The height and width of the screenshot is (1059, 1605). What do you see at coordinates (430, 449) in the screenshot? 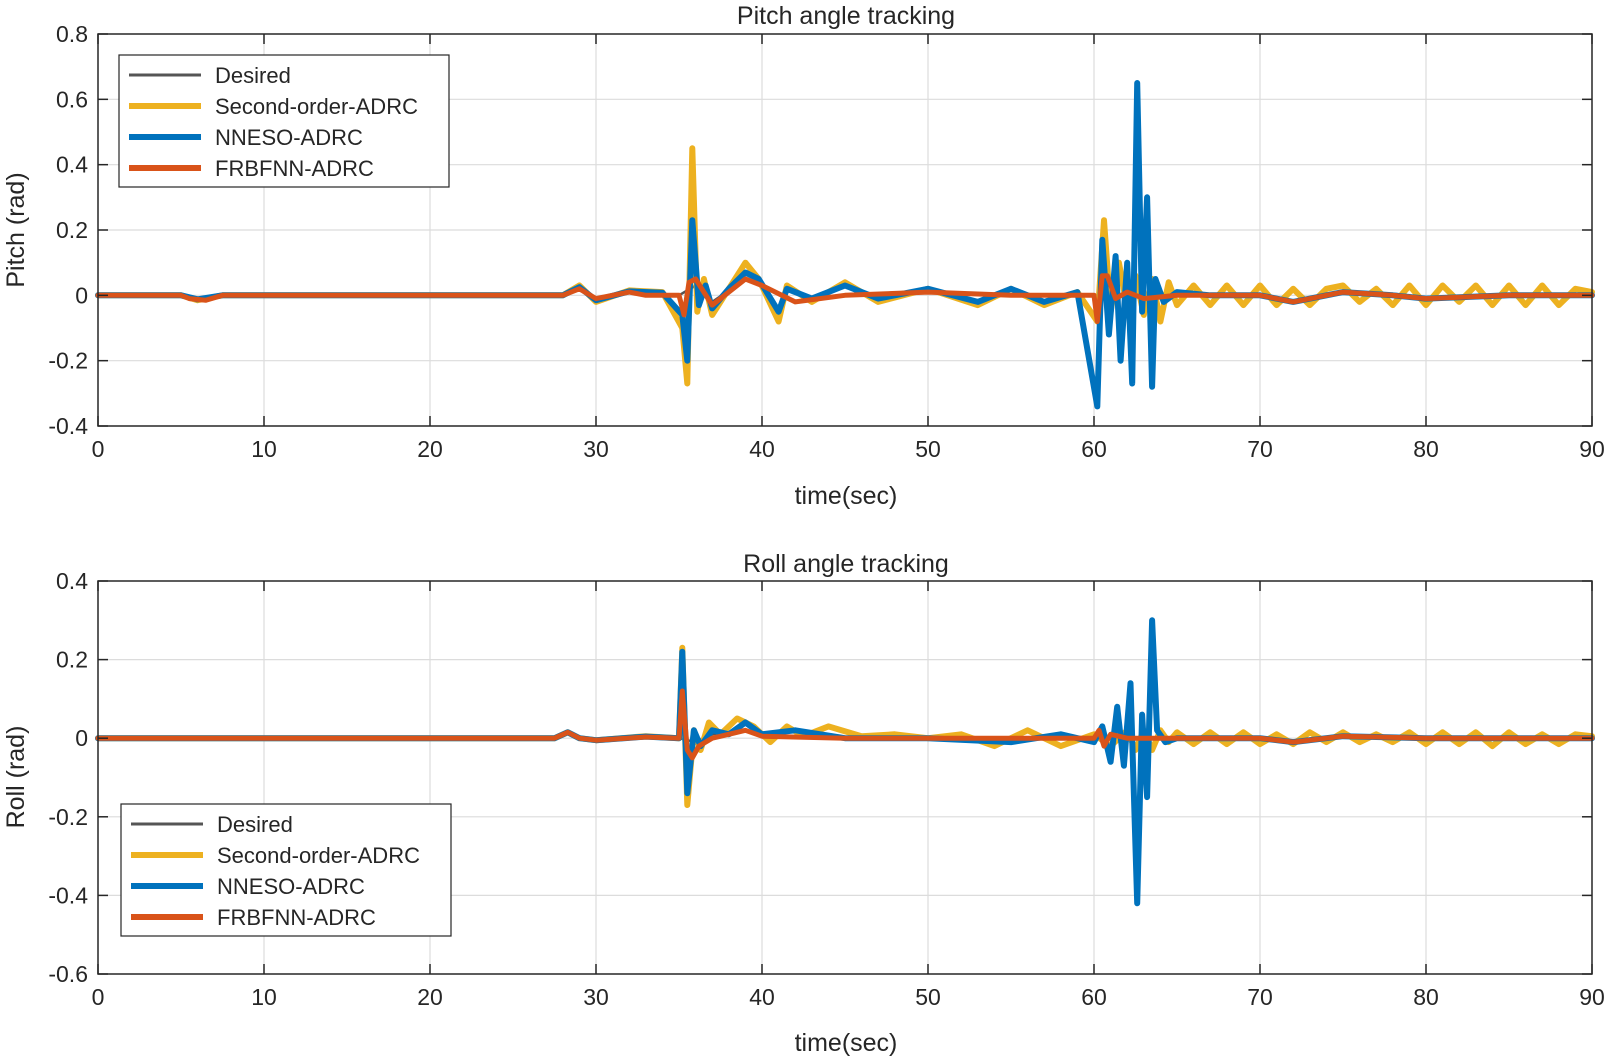
I see `pitch-x-tick-label: 20` at bounding box center [430, 449].